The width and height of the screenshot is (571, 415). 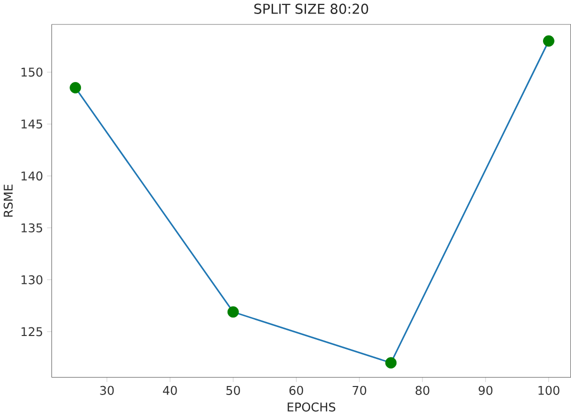 What do you see at coordinates (32, 279) in the screenshot?
I see `y-tick-label: 130` at bounding box center [32, 279].